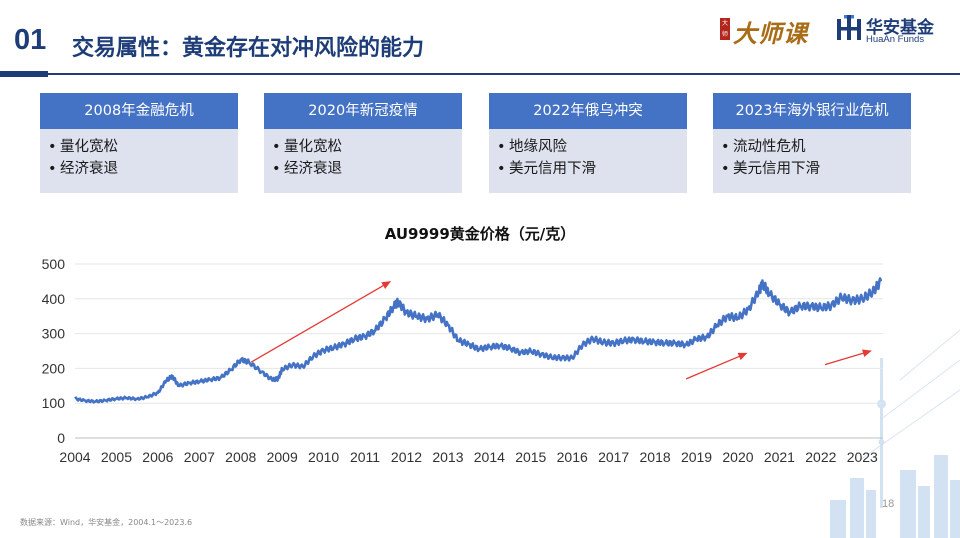  Describe the element at coordinates (862, 457) in the screenshot. I see `x-tick-label: 2023` at that location.